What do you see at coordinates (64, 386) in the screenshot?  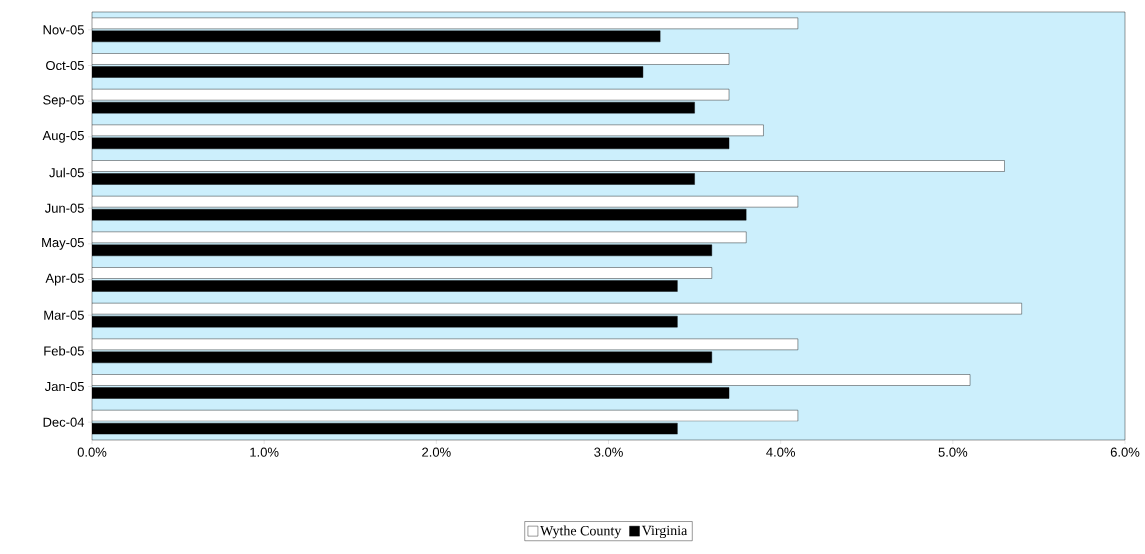 I see `y-tick-label: Jan-05` at bounding box center [64, 386].